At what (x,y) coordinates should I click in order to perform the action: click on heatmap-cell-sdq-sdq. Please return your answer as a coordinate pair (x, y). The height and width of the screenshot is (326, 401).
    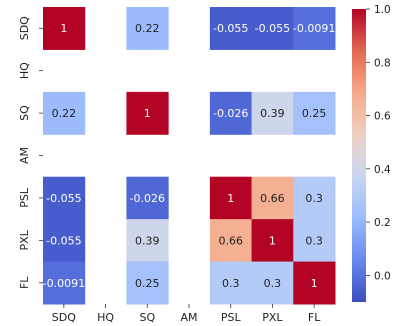
    Looking at the image, I should click on (64, 28).